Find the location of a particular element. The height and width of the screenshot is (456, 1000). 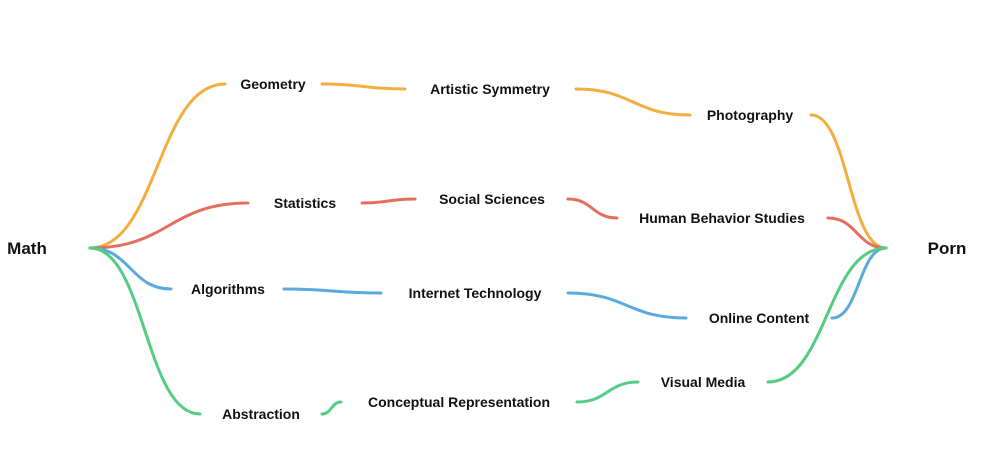

edge-statistics-to-social_sciences is located at coordinates (388, 201).